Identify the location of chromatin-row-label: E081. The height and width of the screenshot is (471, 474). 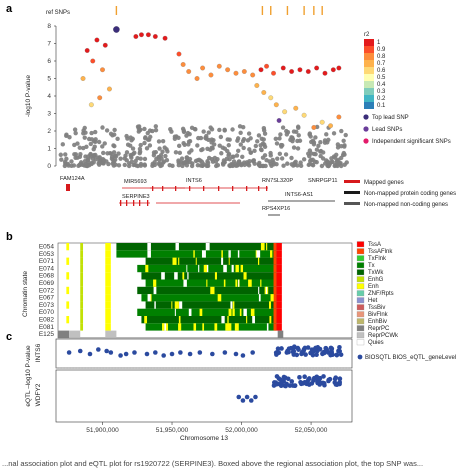
(47, 327).